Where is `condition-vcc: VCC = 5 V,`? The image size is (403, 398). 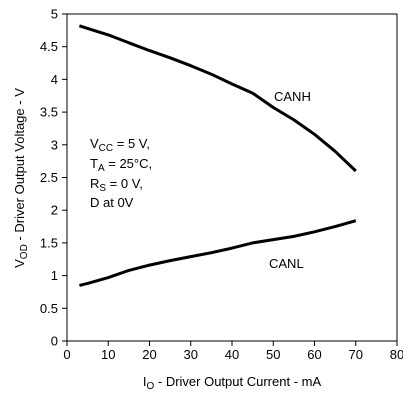 condition-vcc: VCC = 5 V, is located at coordinates (120, 145).